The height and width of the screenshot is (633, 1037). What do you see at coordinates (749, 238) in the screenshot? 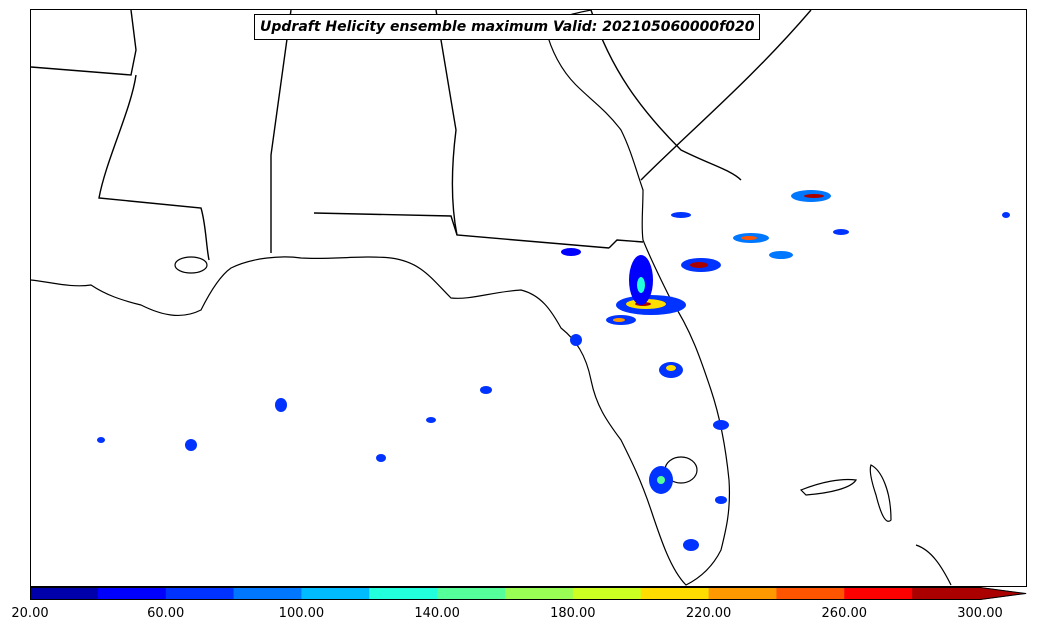
I see `swath-4-core` at bounding box center [749, 238].